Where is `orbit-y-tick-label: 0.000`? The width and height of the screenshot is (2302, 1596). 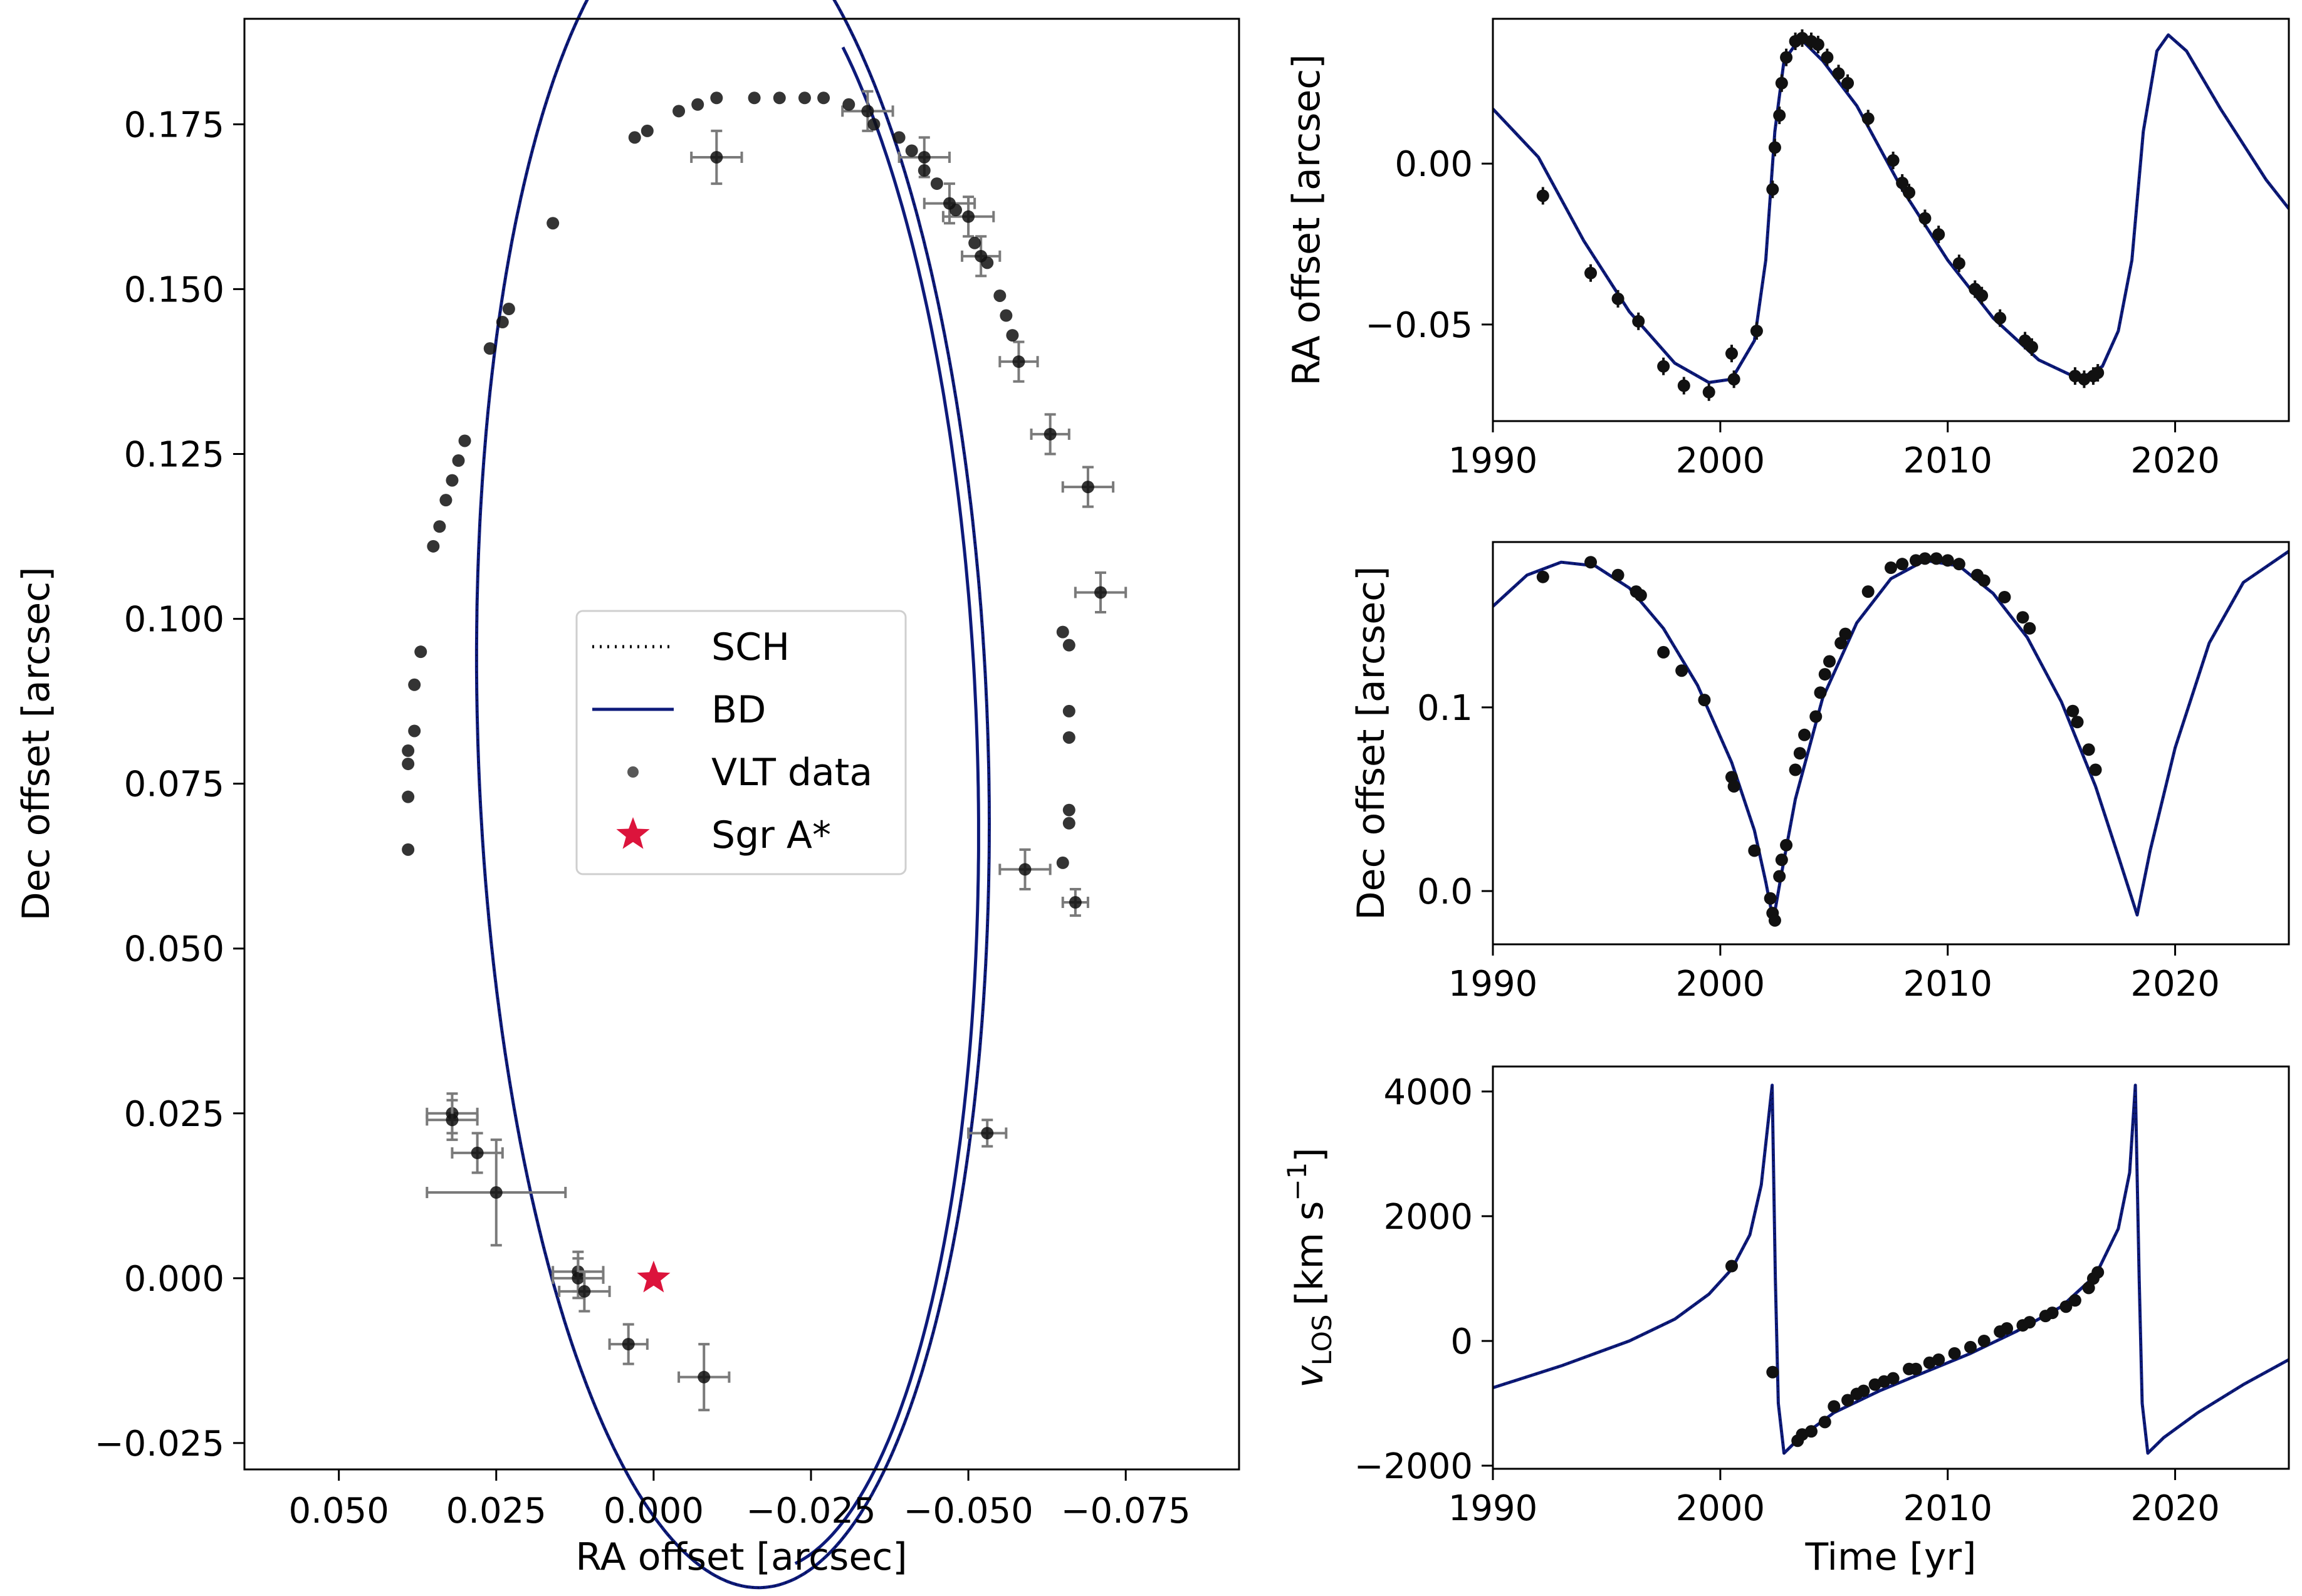 orbit-y-tick-label: 0.000 is located at coordinates (174, 1280).